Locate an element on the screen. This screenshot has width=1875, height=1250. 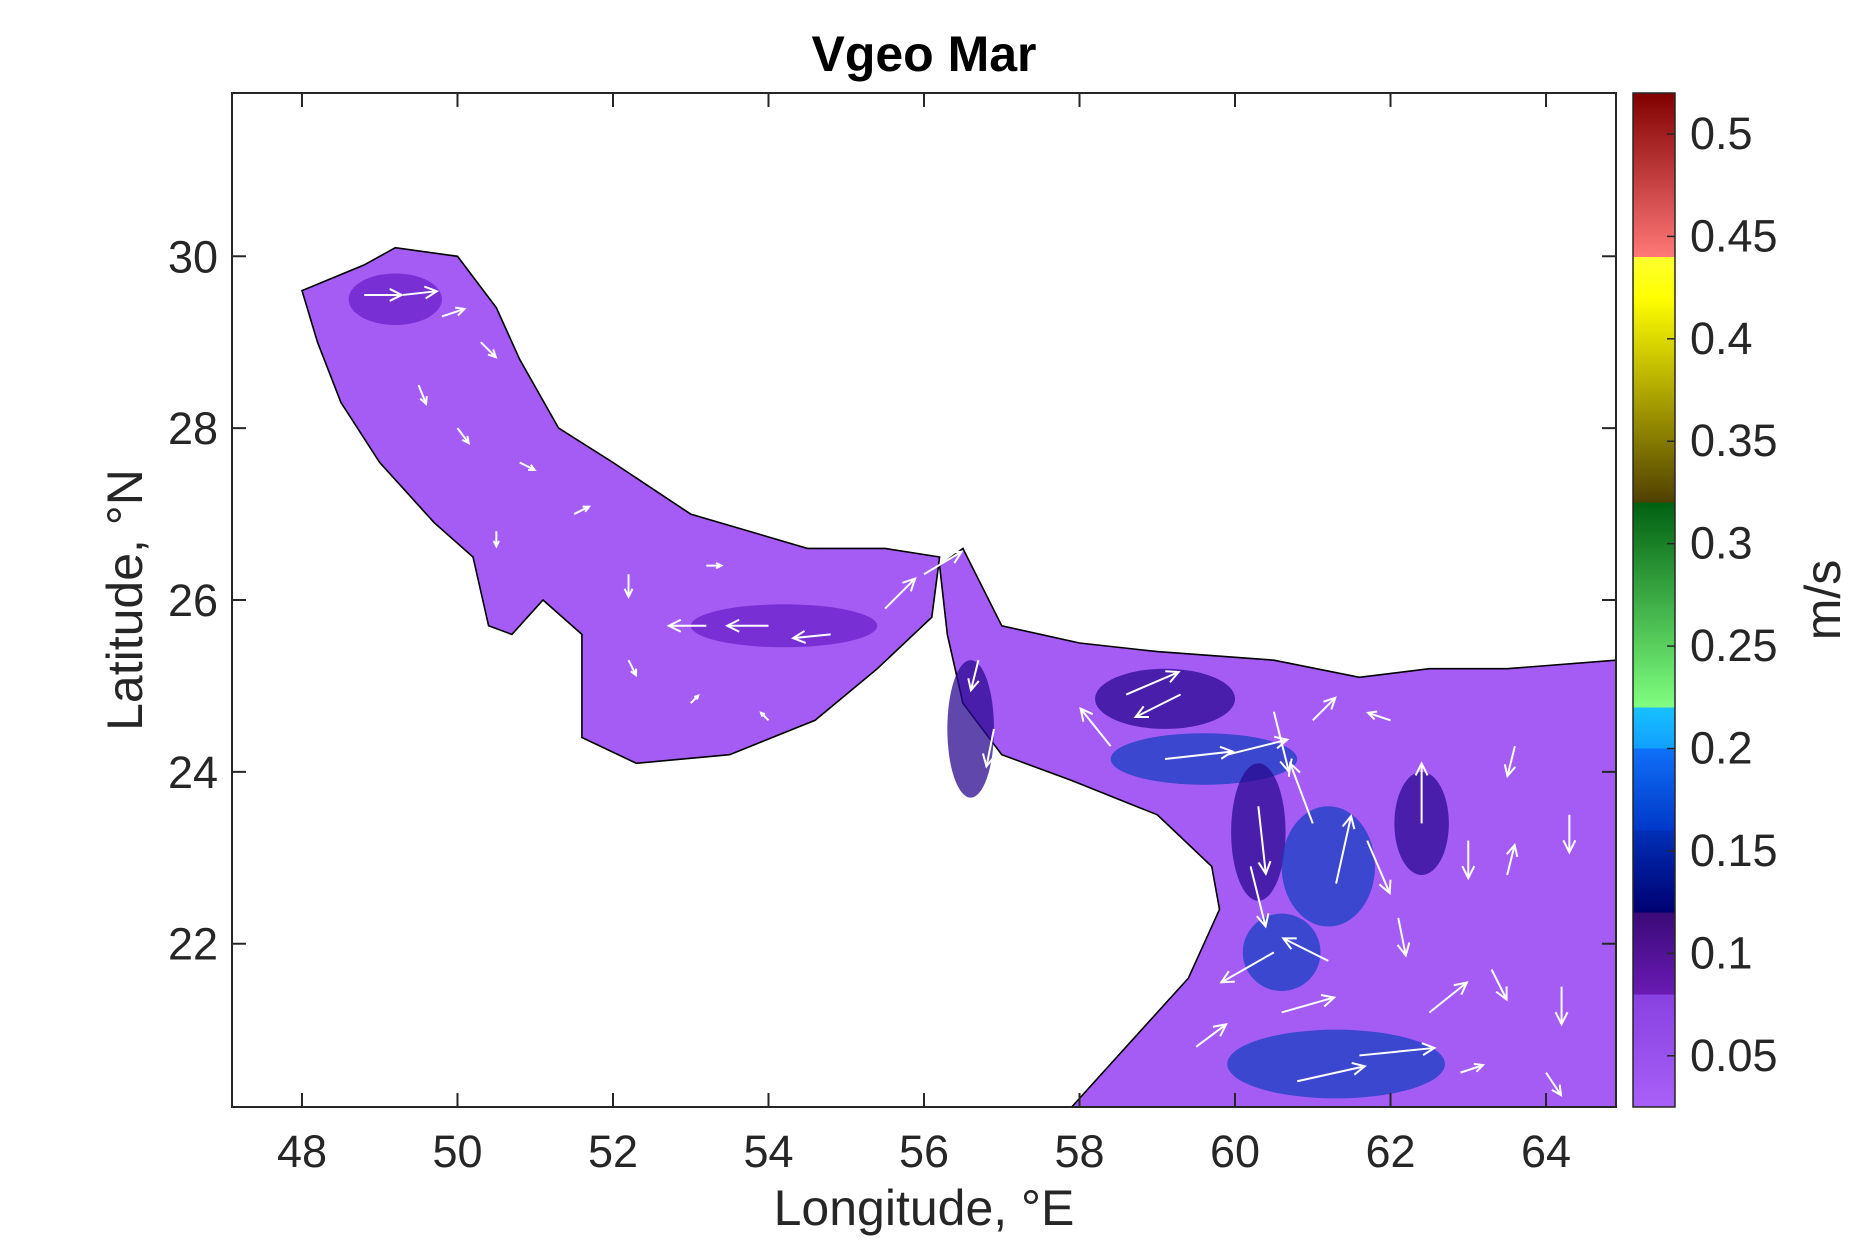
colorbar-tick-label: 0.45 is located at coordinates (1734, 235).